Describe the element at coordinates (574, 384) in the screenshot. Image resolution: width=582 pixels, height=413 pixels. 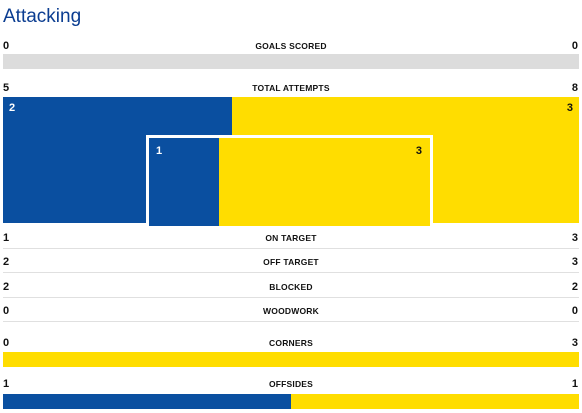
I see `offsides-away-value: 1` at that location.